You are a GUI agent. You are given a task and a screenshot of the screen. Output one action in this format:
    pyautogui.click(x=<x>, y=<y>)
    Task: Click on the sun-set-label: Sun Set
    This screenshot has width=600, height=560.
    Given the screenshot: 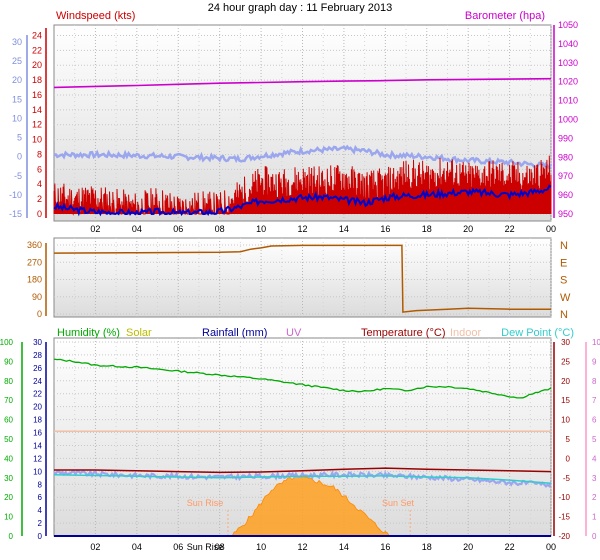 What is the action you would take?
    pyautogui.click(x=398, y=503)
    